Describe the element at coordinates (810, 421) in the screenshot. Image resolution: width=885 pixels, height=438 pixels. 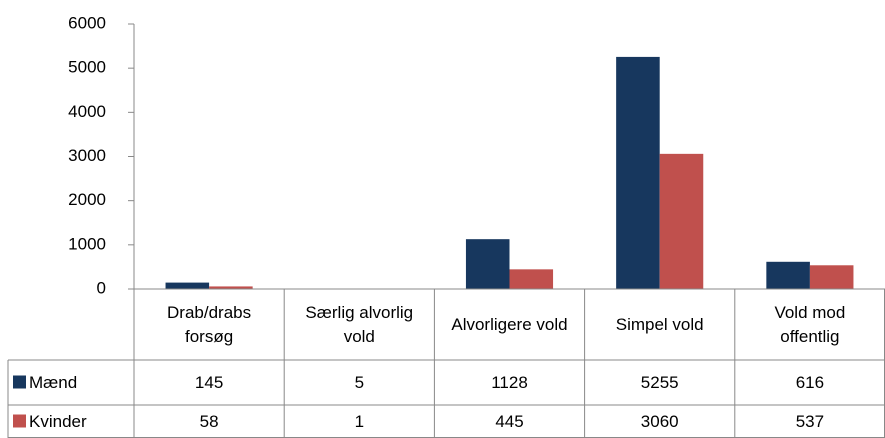
I see `table-value: 537` at that location.